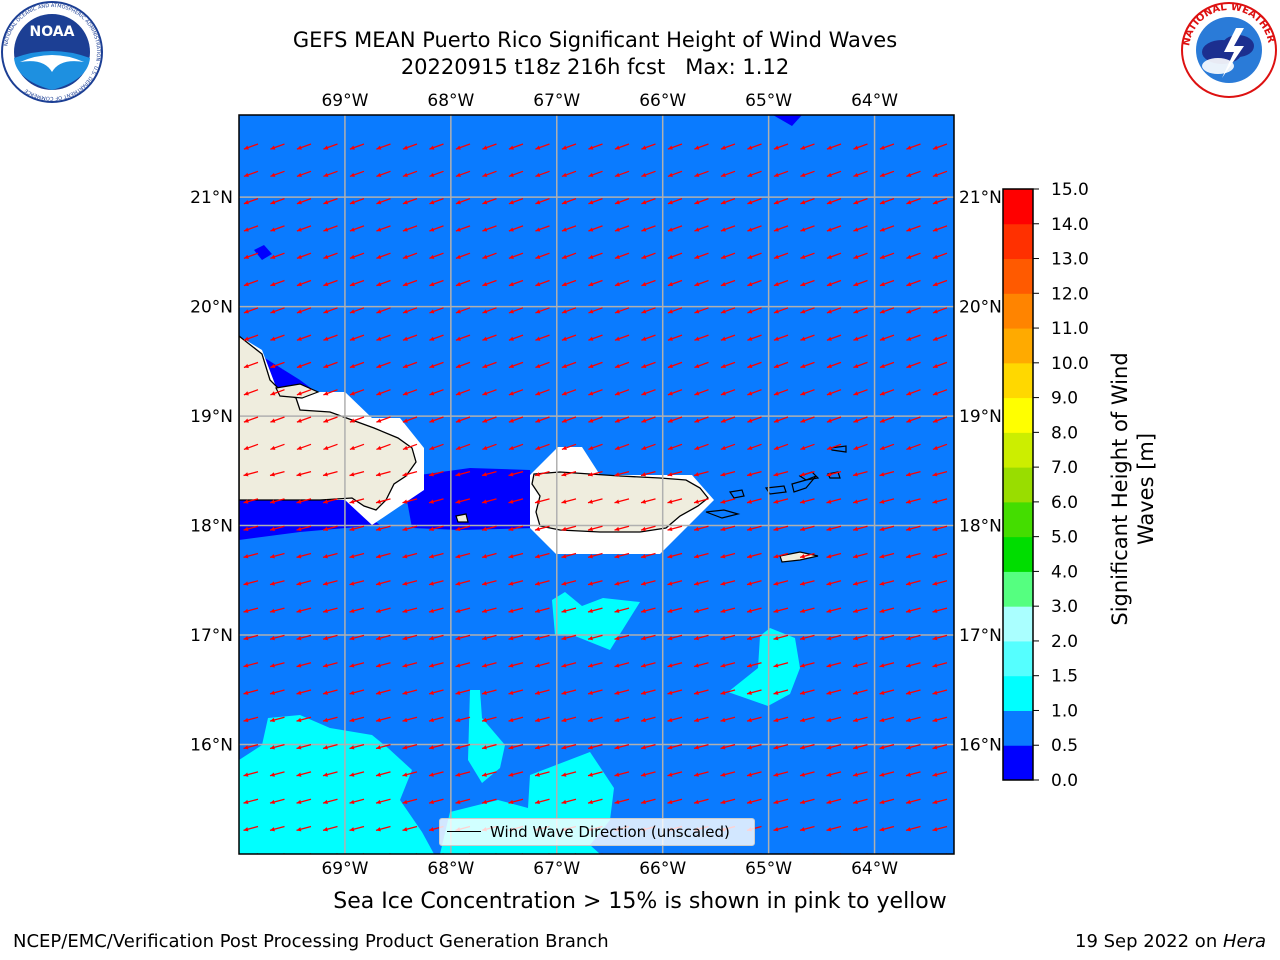  What do you see at coordinates (1064, 711) in the screenshot?
I see `colorbar-tick-label: 1.0` at bounding box center [1064, 711].